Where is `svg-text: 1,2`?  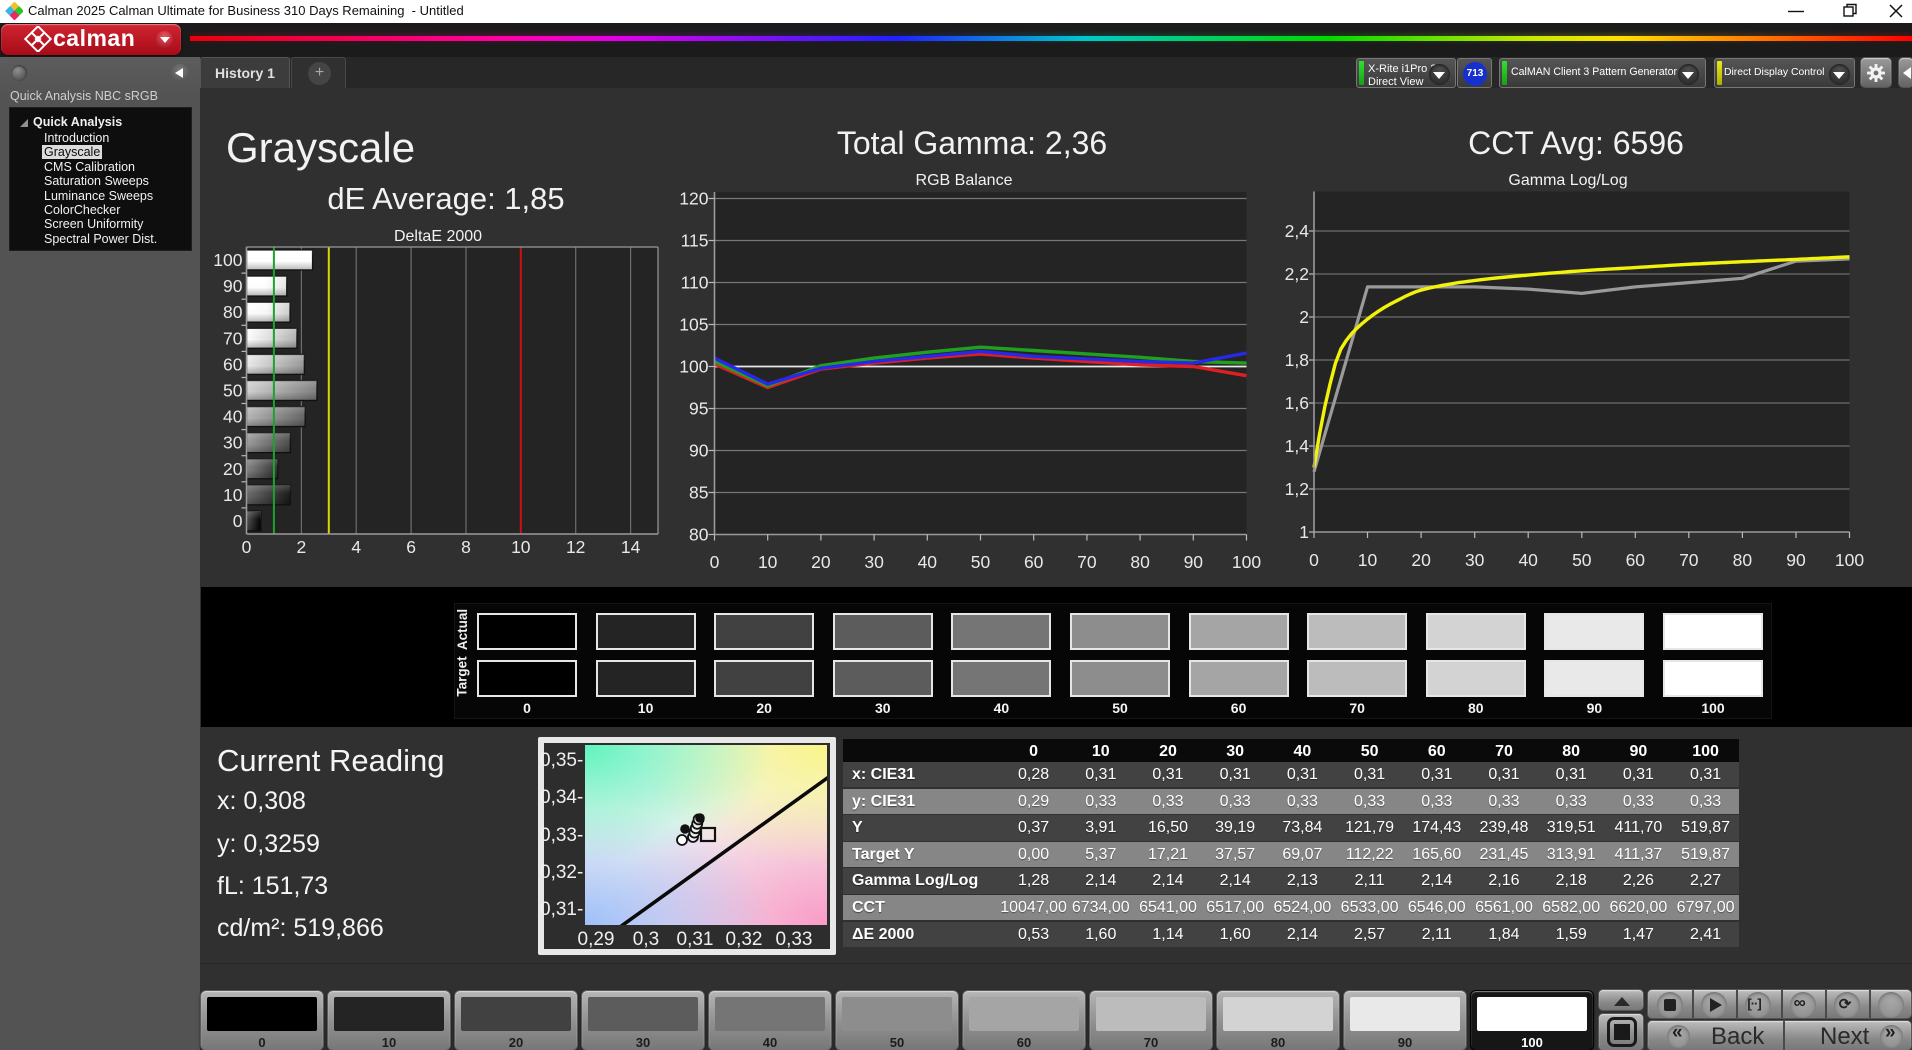
svg-text: 1,2 is located at coordinates (1297, 489).